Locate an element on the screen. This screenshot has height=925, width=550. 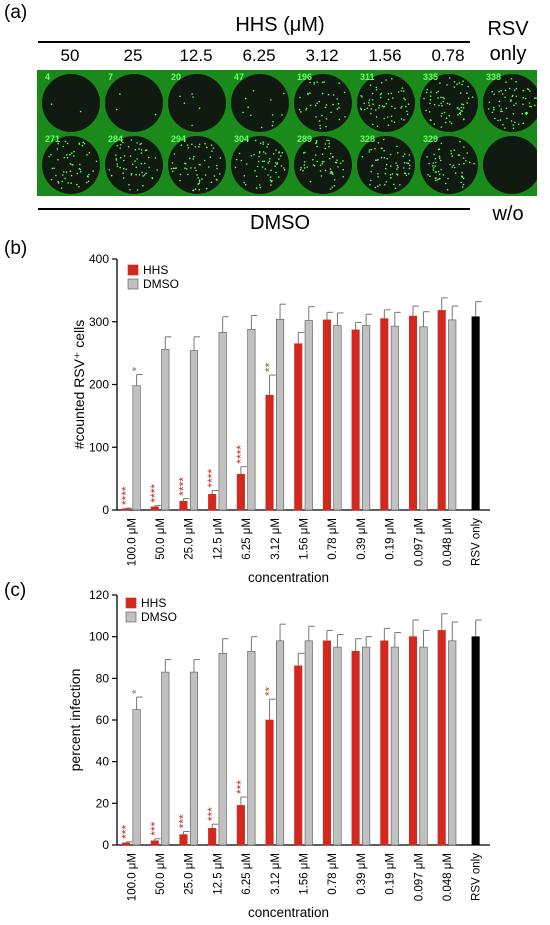
x-tick-label: 50.0 μM is located at coordinates (161, 874).